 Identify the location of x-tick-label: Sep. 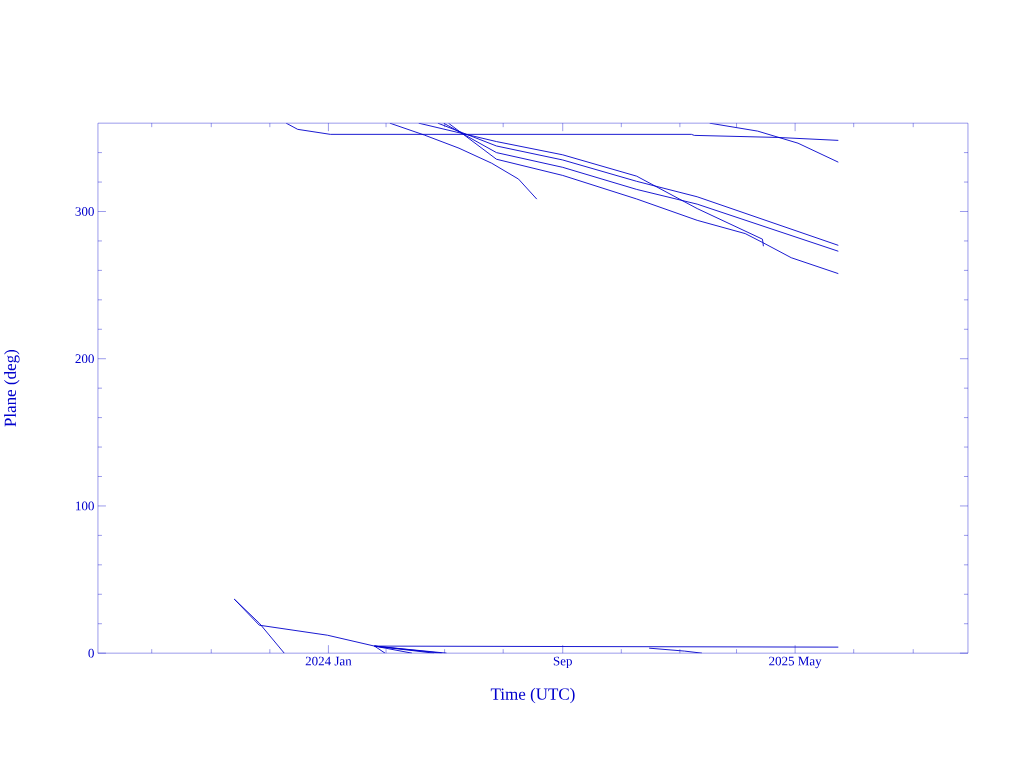
(562, 662).